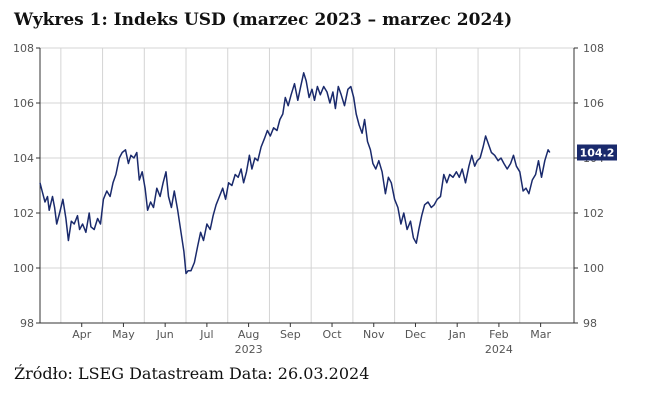  I want to click on month-label: Jul, so click(206, 334).